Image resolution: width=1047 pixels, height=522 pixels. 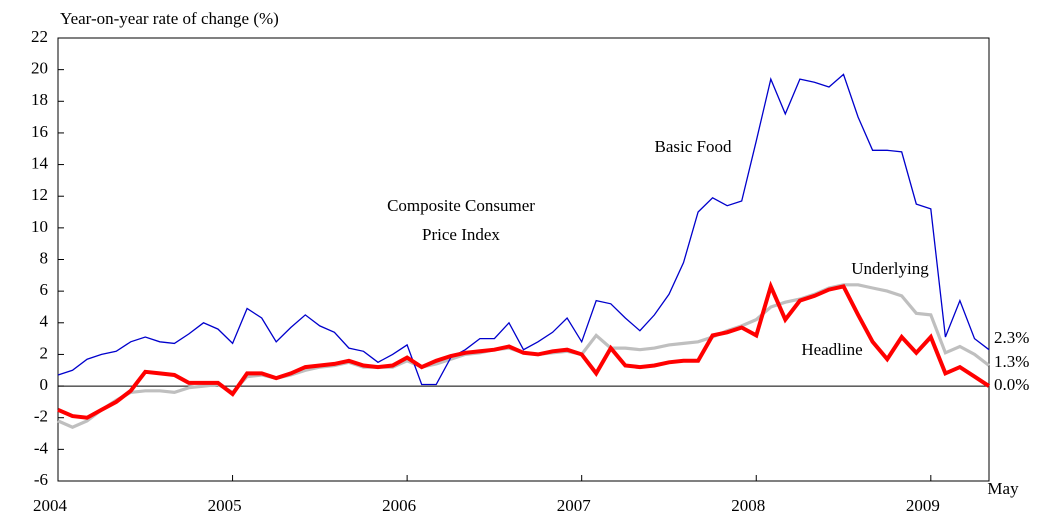 I want to click on annotation: Composite Consumer, so click(x=461, y=205).